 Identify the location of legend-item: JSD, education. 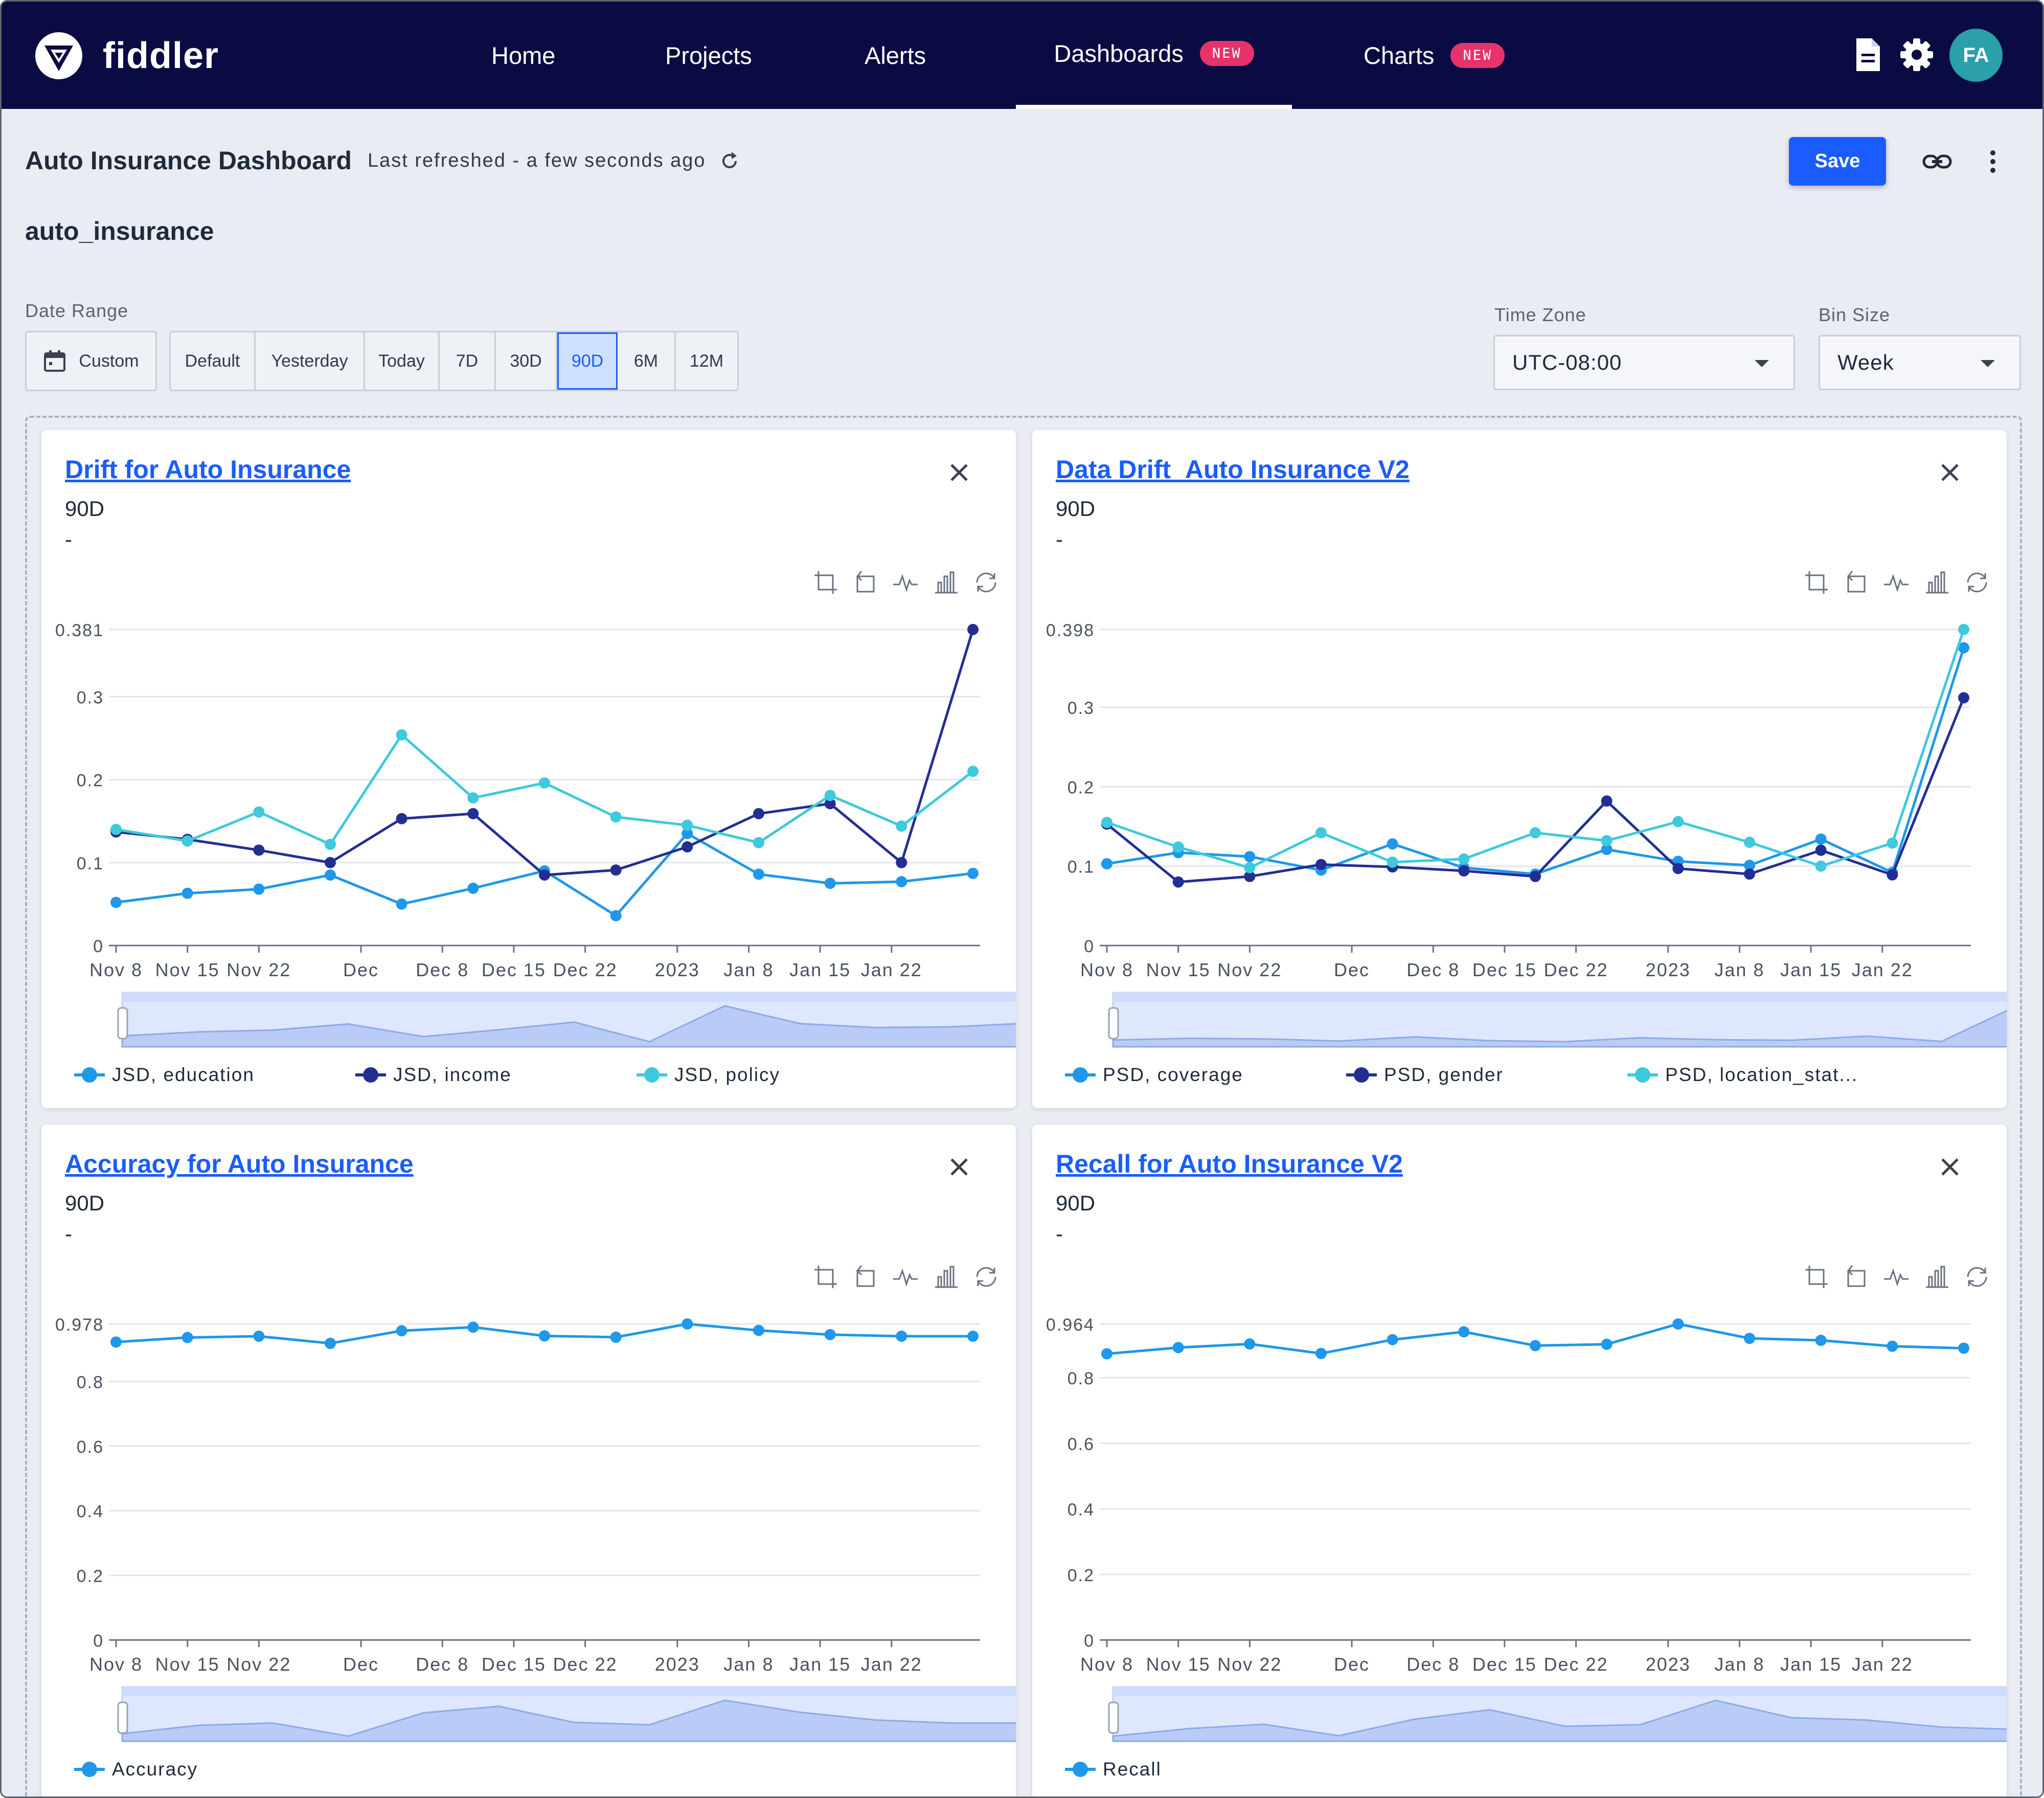
(165, 1075).